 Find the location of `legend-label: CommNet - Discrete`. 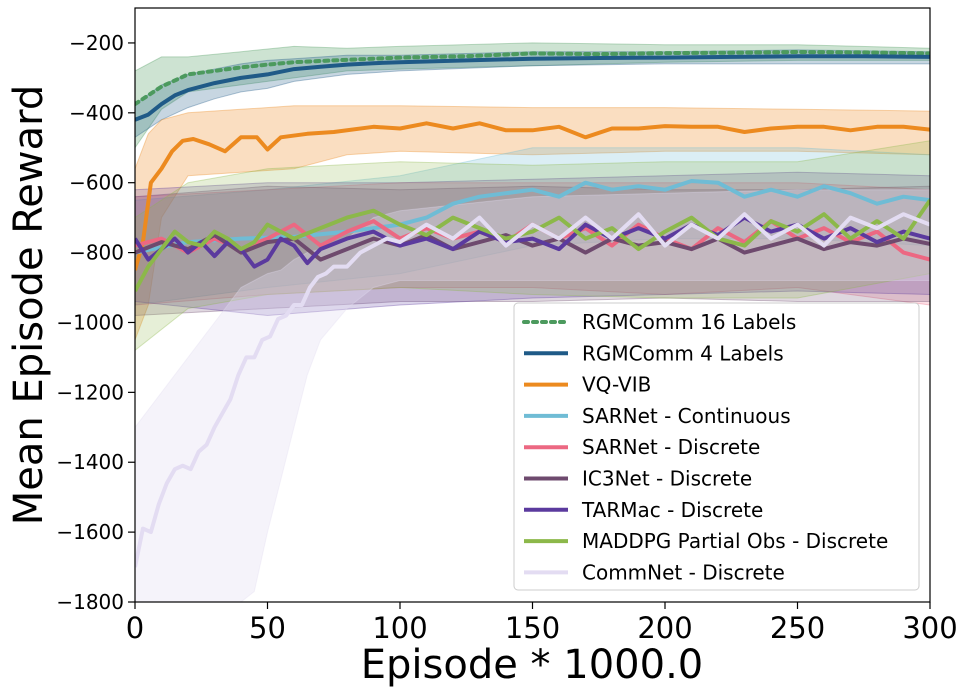

legend-label: CommNet - Discrete is located at coordinates (683, 572).